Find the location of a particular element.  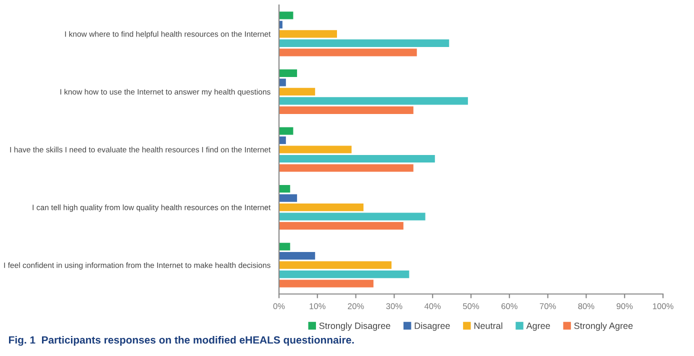

x-tick-label: 10% is located at coordinates (318, 306).